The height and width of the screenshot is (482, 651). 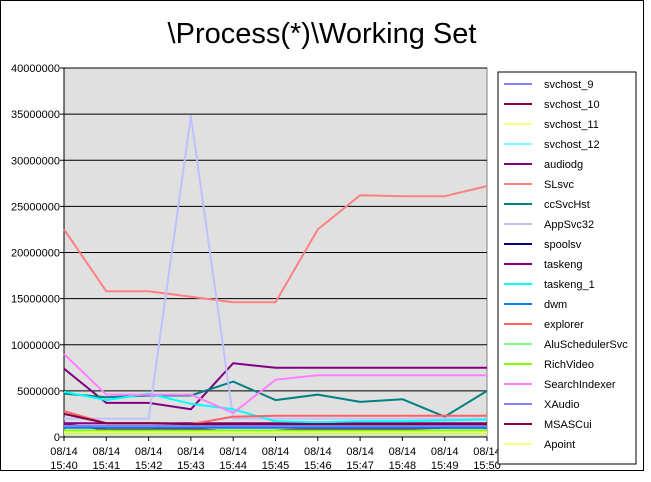 What do you see at coordinates (567, 205) in the screenshot?
I see `legend-label: ccSvcHst` at bounding box center [567, 205].